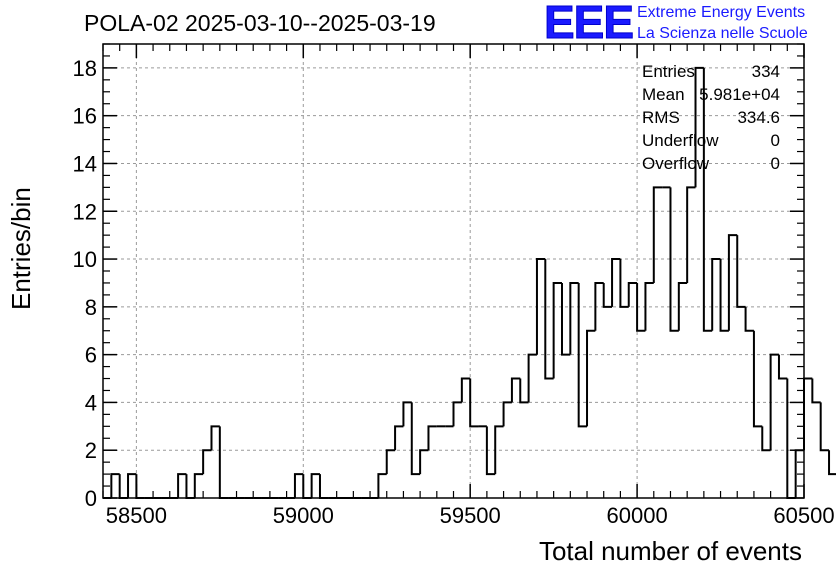 This screenshot has width=836, height=572. Describe the element at coordinates (85, 163) in the screenshot. I see `y-tick-label: 14` at that location.